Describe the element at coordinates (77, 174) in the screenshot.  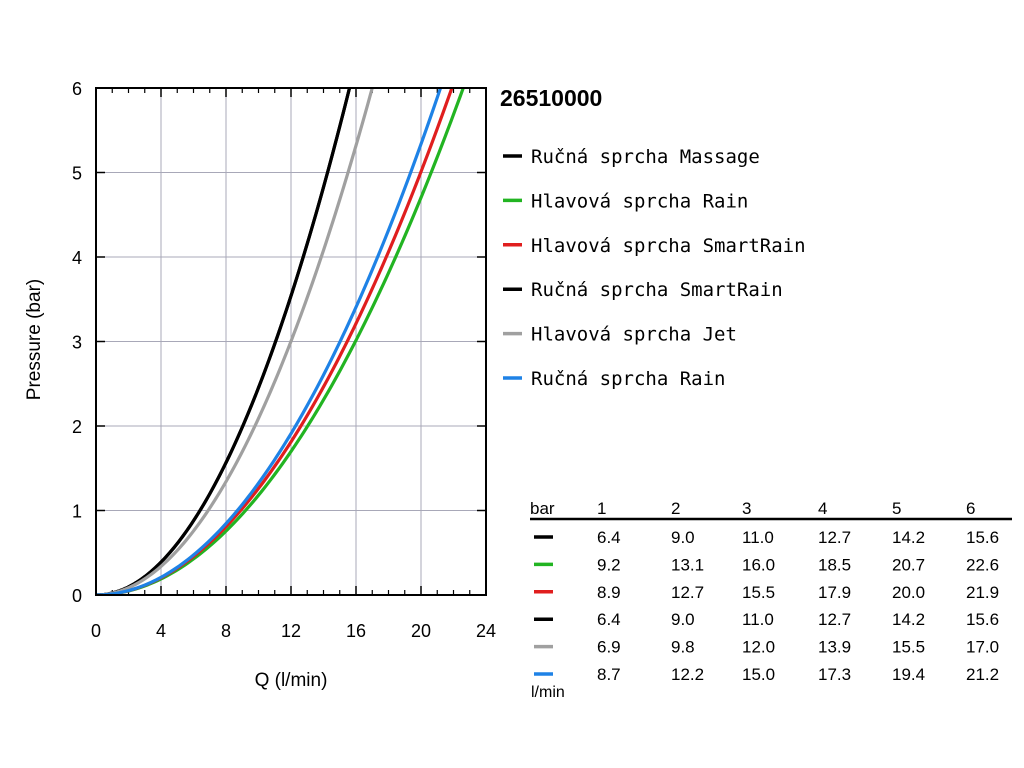
I see `y-tick-label: 5` at that location.